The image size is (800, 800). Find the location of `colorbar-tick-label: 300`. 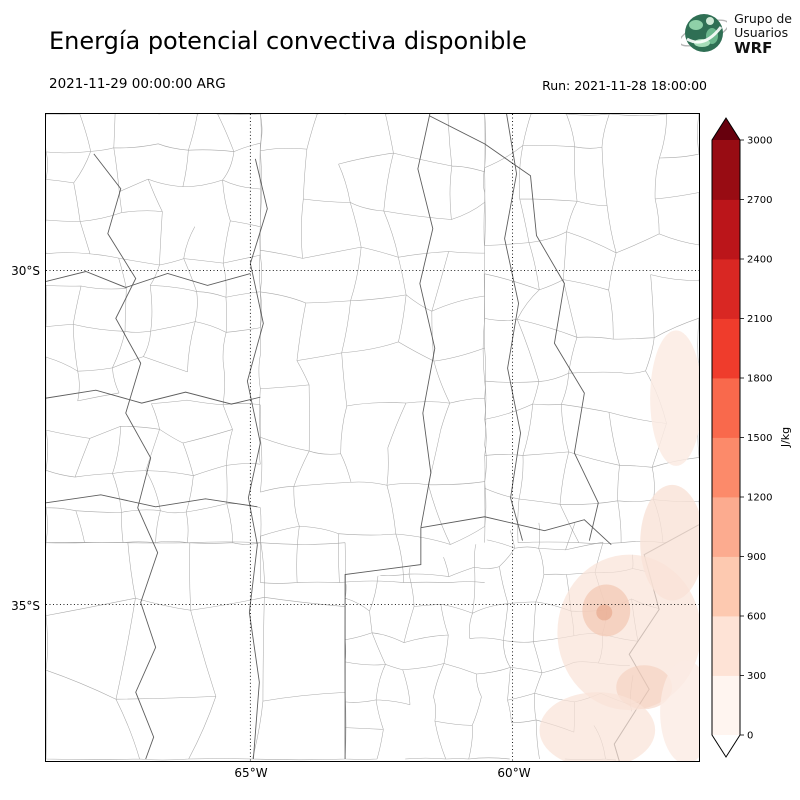

colorbar-tick-label: 300 is located at coordinates (756, 676).